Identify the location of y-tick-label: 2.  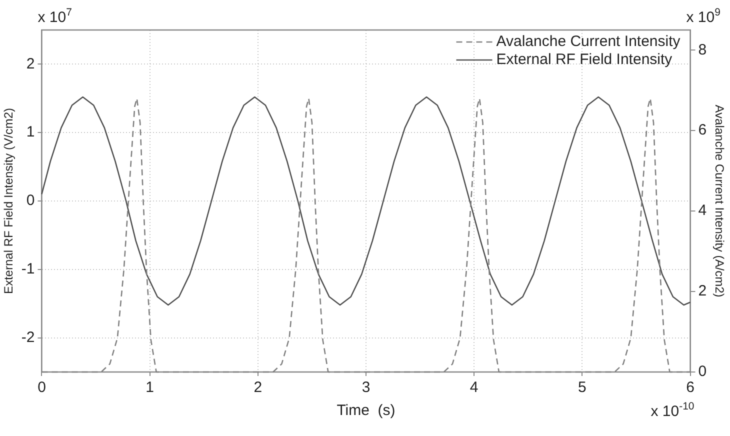
(30, 63).